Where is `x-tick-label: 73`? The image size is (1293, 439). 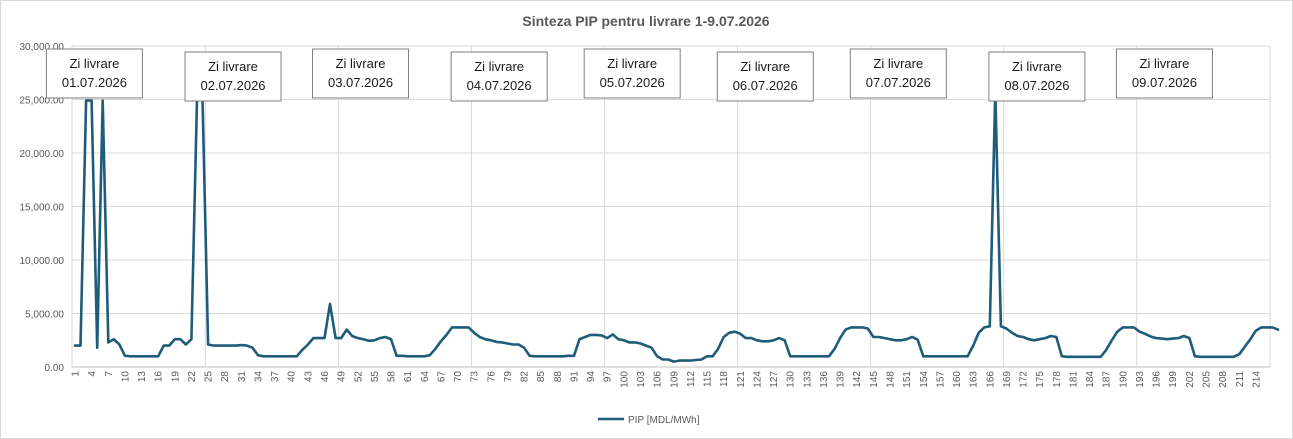
x-tick-label: 73 is located at coordinates (475, 377).